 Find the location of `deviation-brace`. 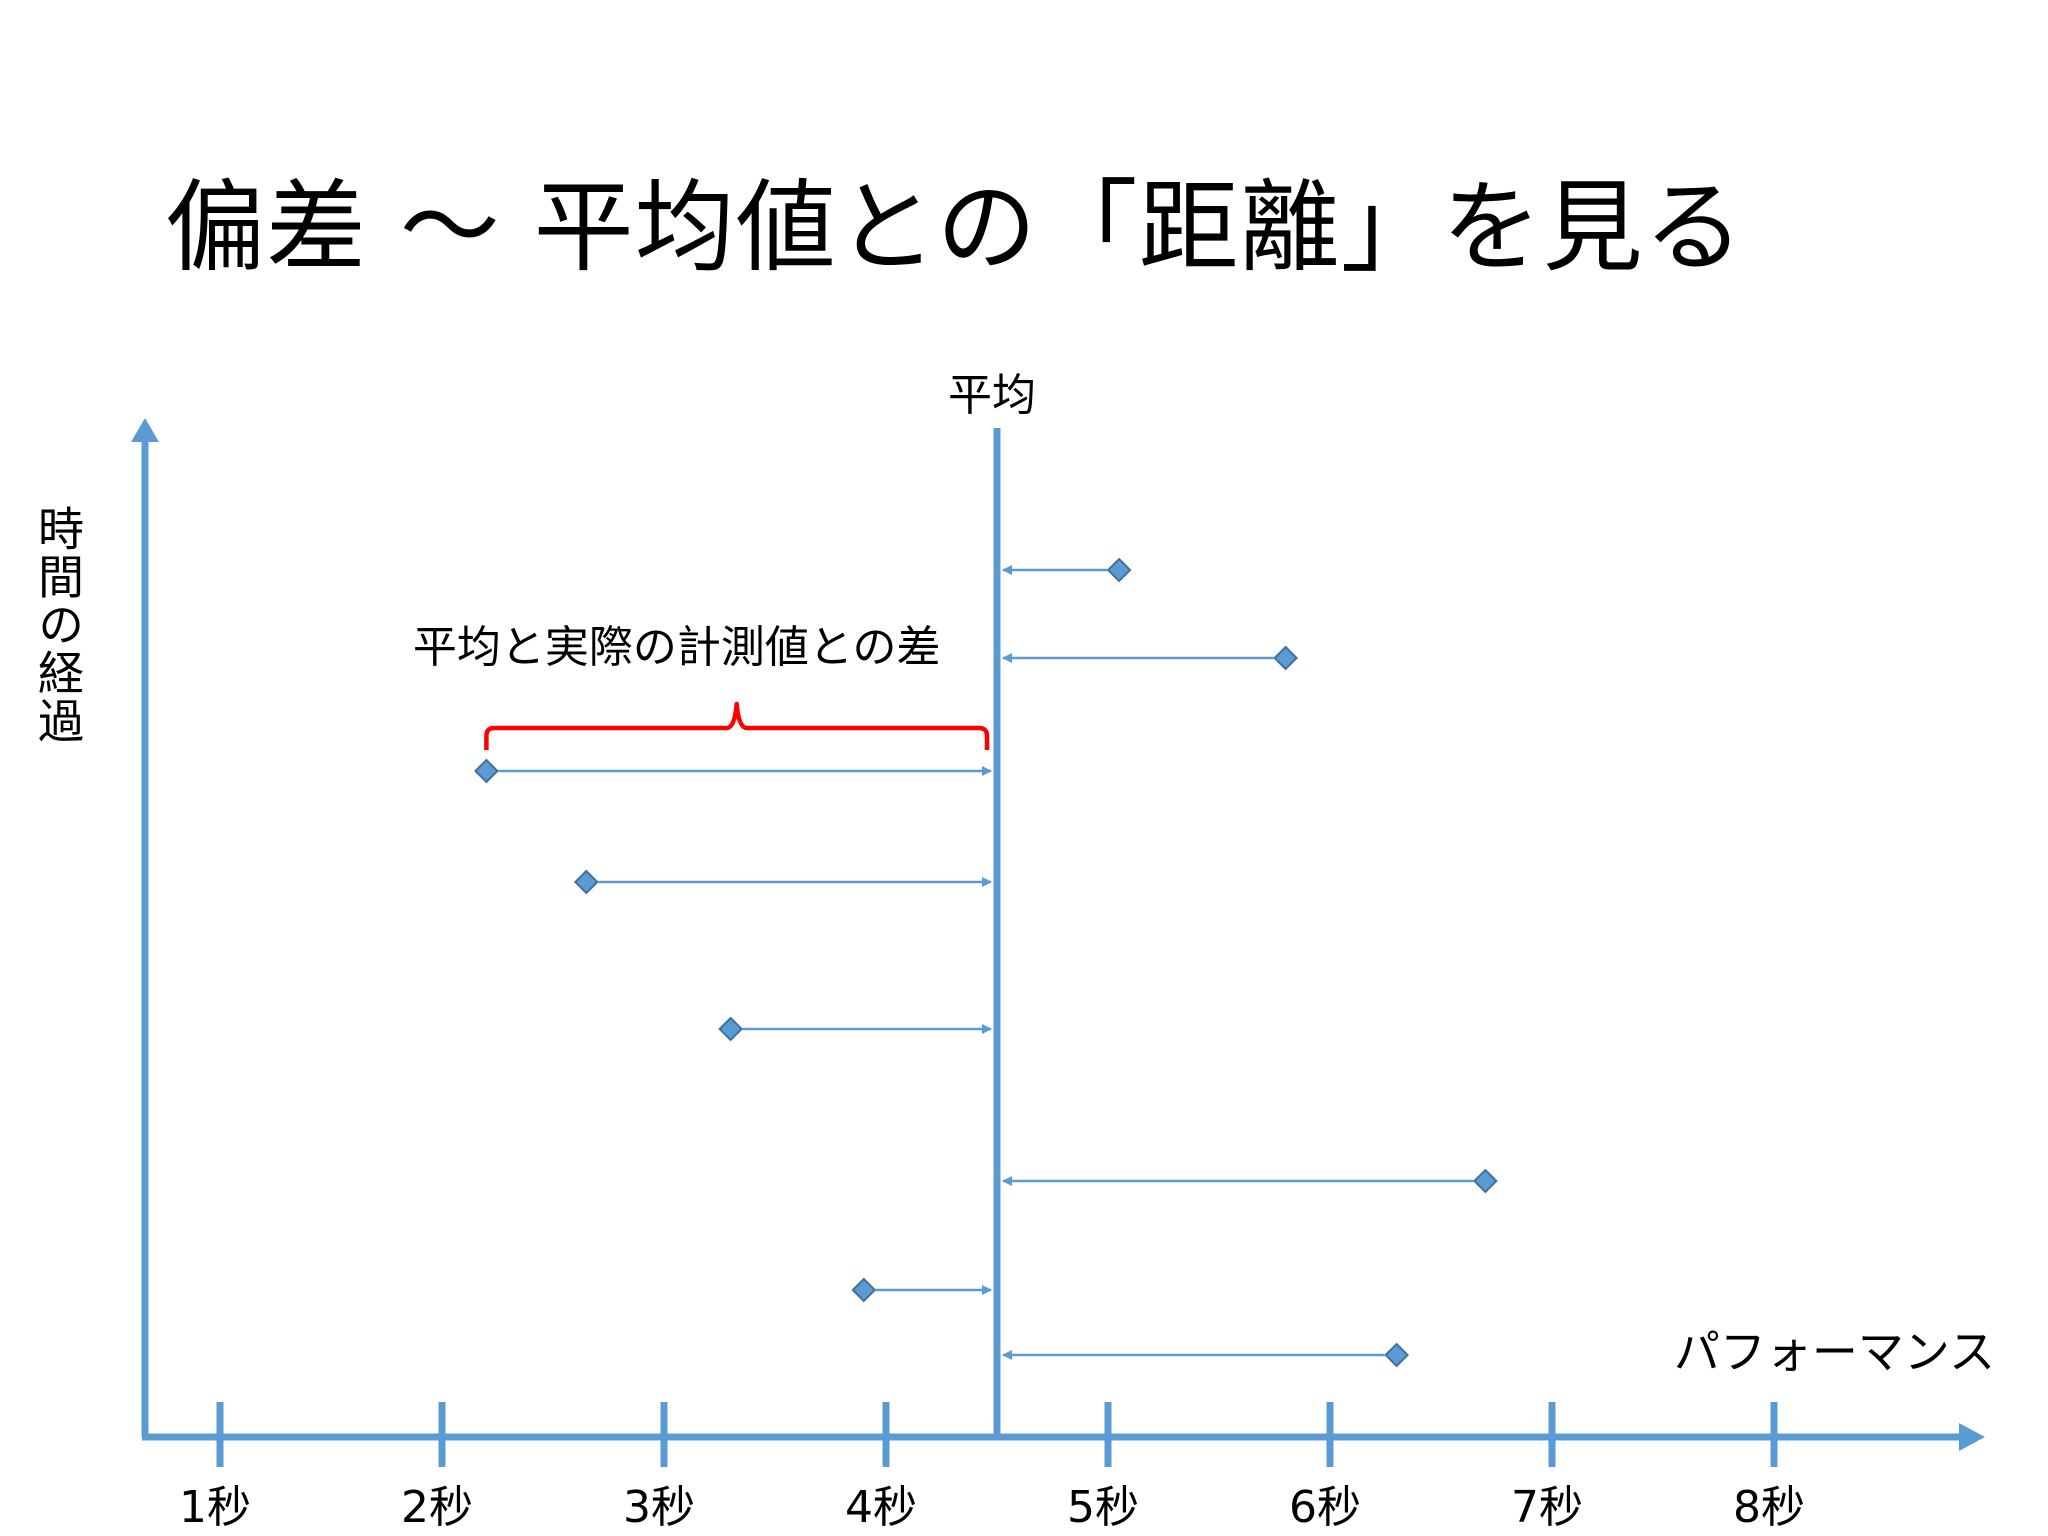

deviation-brace is located at coordinates (737, 725).